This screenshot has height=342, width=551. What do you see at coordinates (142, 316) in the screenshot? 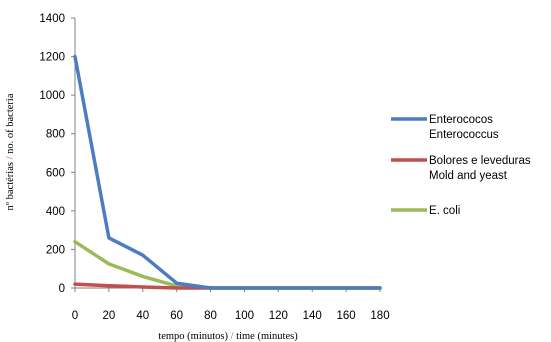
I see `x-tick-label: 40` at bounding box center [142, 316].